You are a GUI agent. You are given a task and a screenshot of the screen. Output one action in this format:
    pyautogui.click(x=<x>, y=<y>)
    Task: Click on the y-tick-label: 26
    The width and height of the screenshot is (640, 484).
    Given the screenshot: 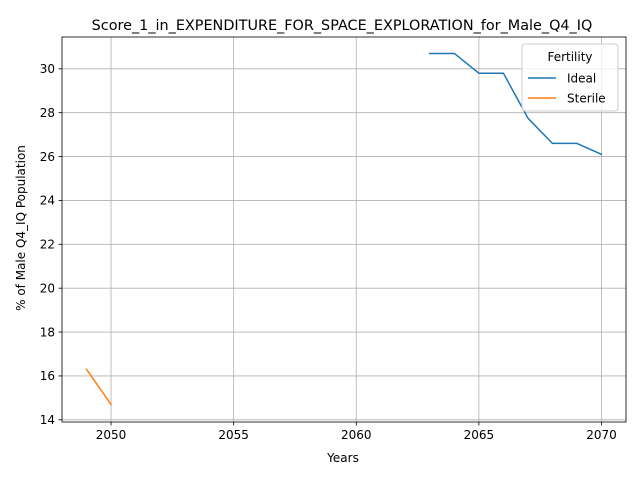 What is the action you would take?
    pyautogui.click(x=47, y=157)
    